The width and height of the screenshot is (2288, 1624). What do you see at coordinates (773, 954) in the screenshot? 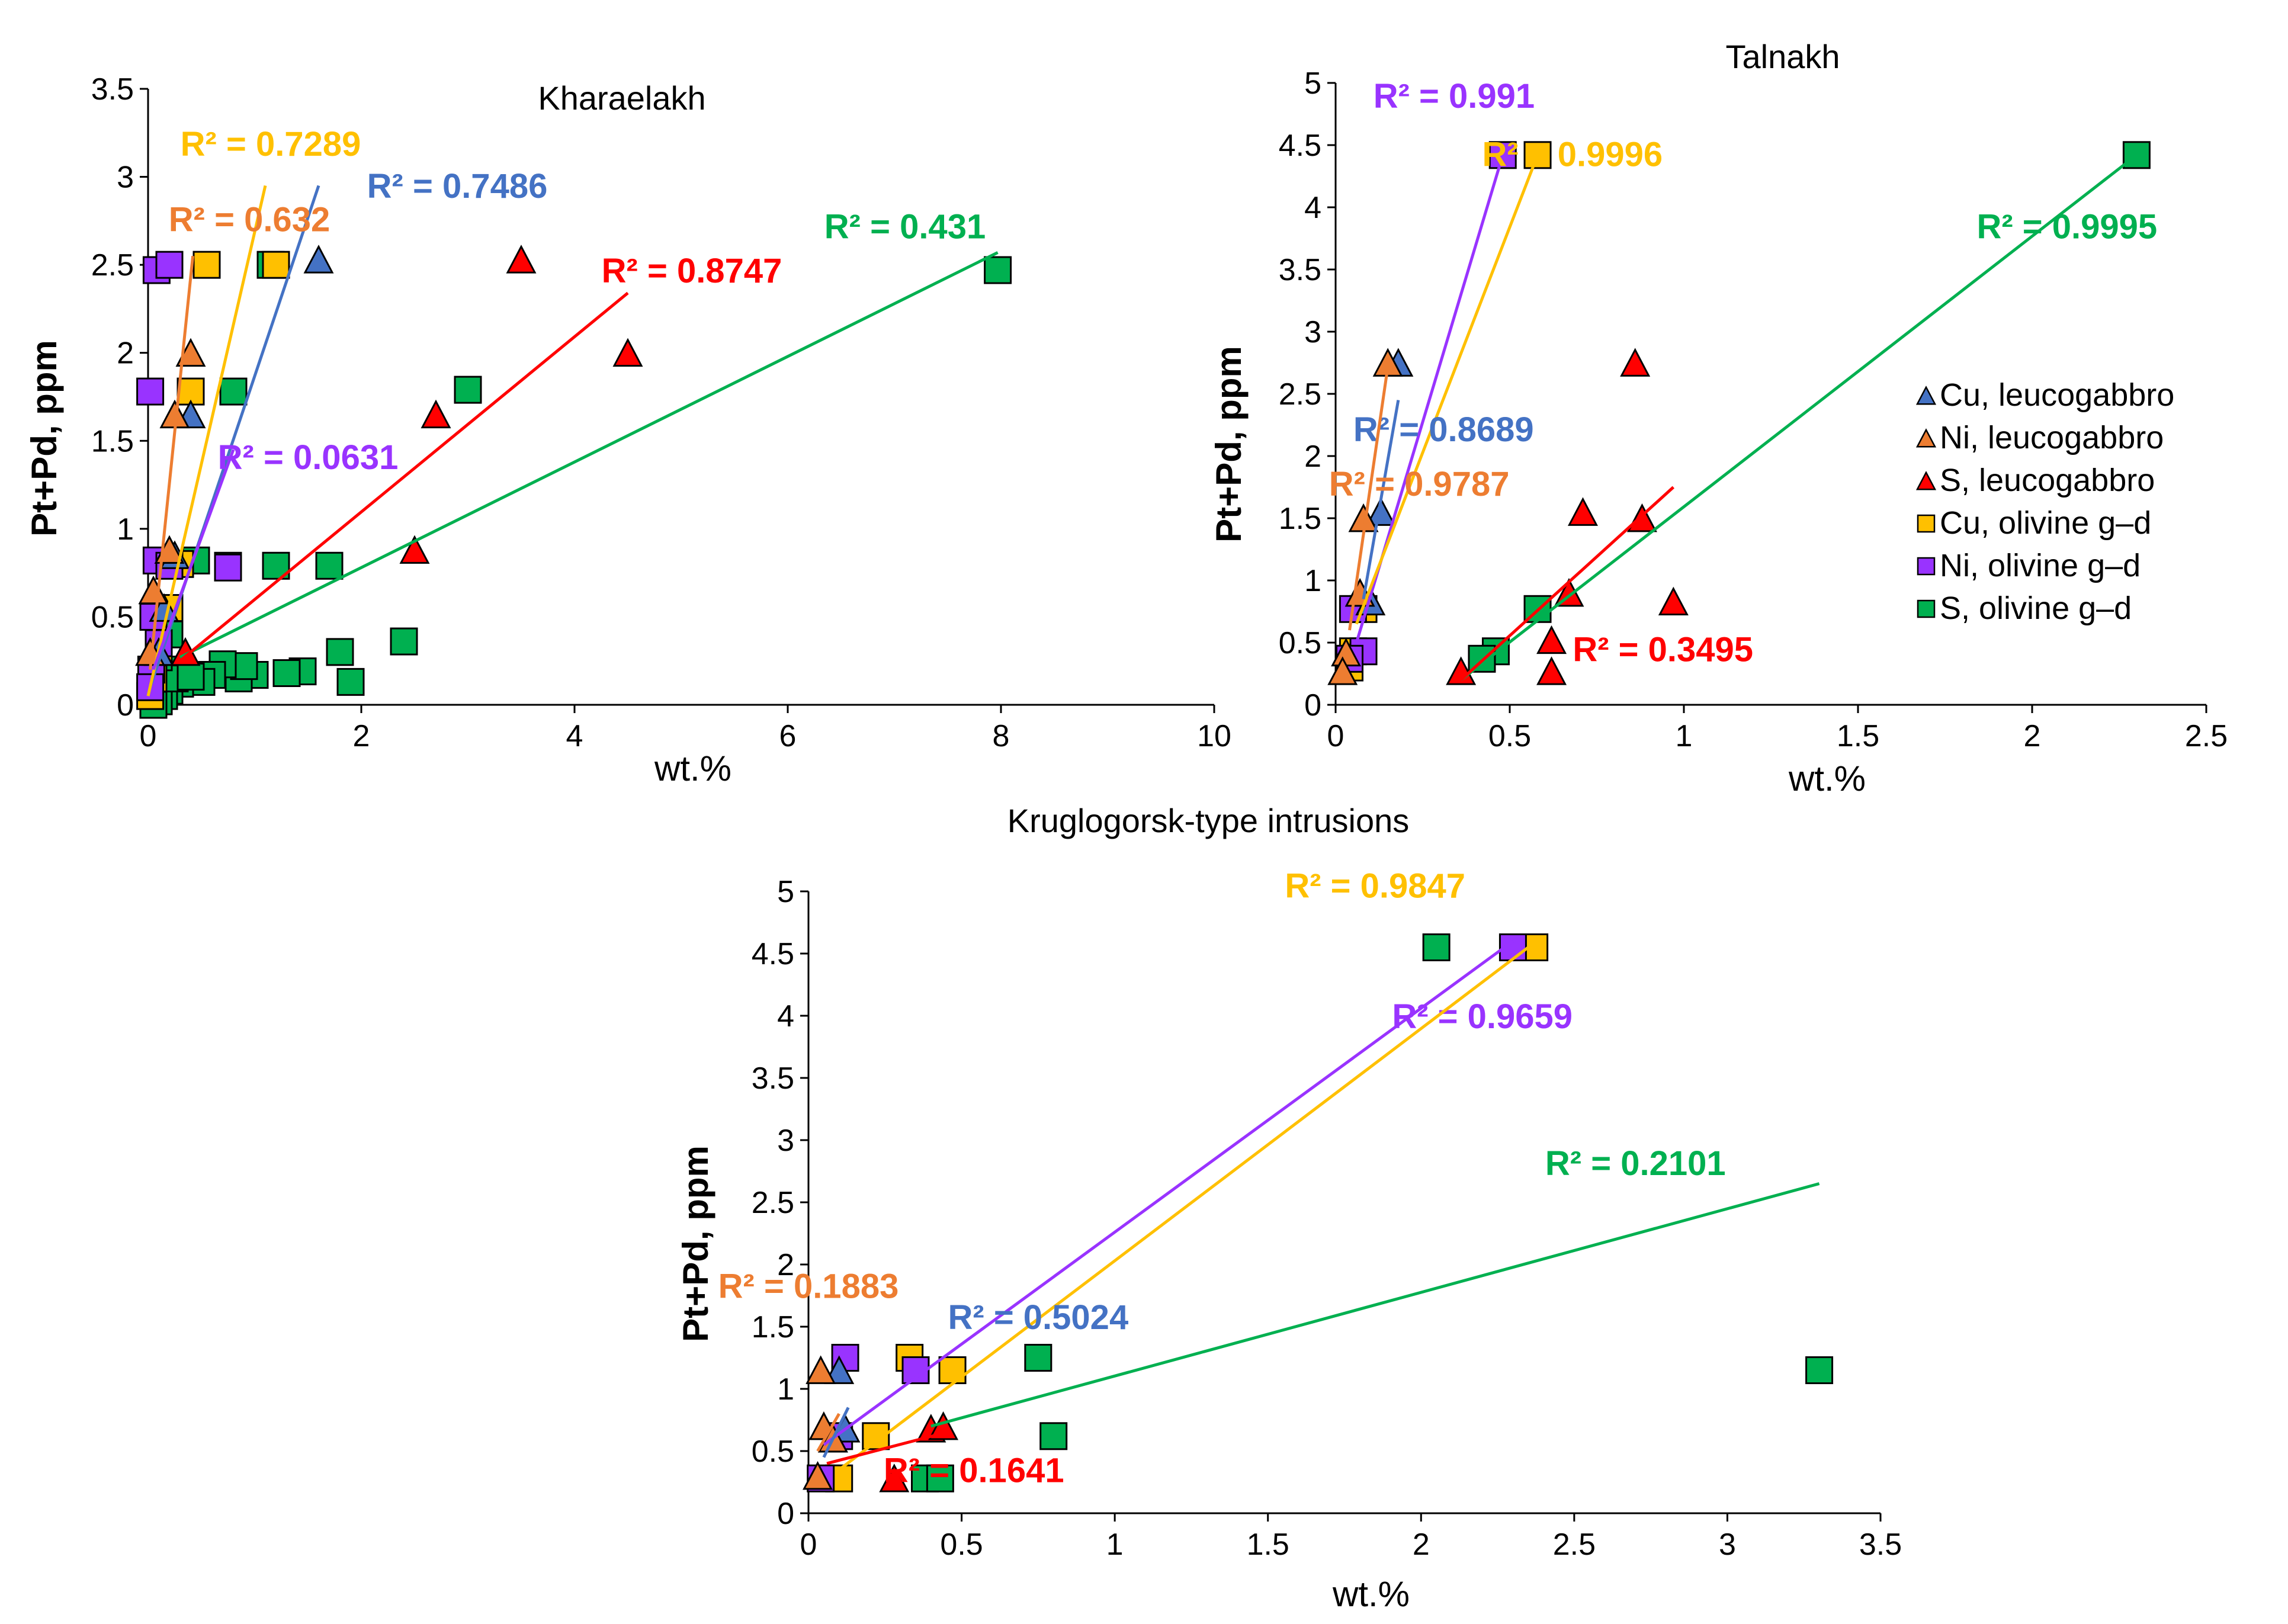
I see `kruglogorsk-y-tick-label: 4.5` at bounding box center [773, 954].